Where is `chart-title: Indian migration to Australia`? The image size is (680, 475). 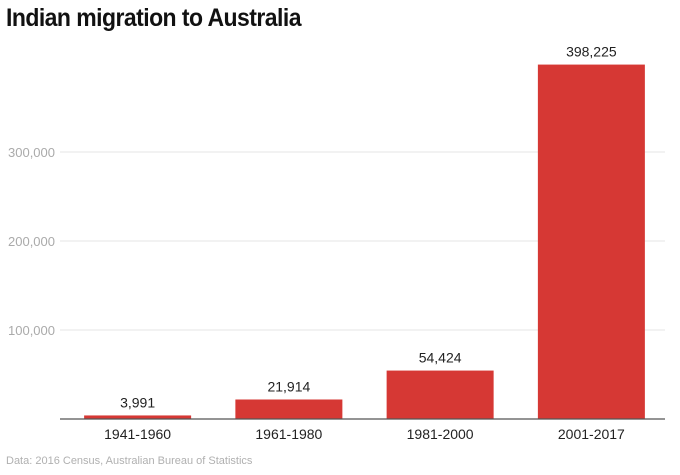 chart-title: Indian migration to Australia is located at coordinates (153, 18).